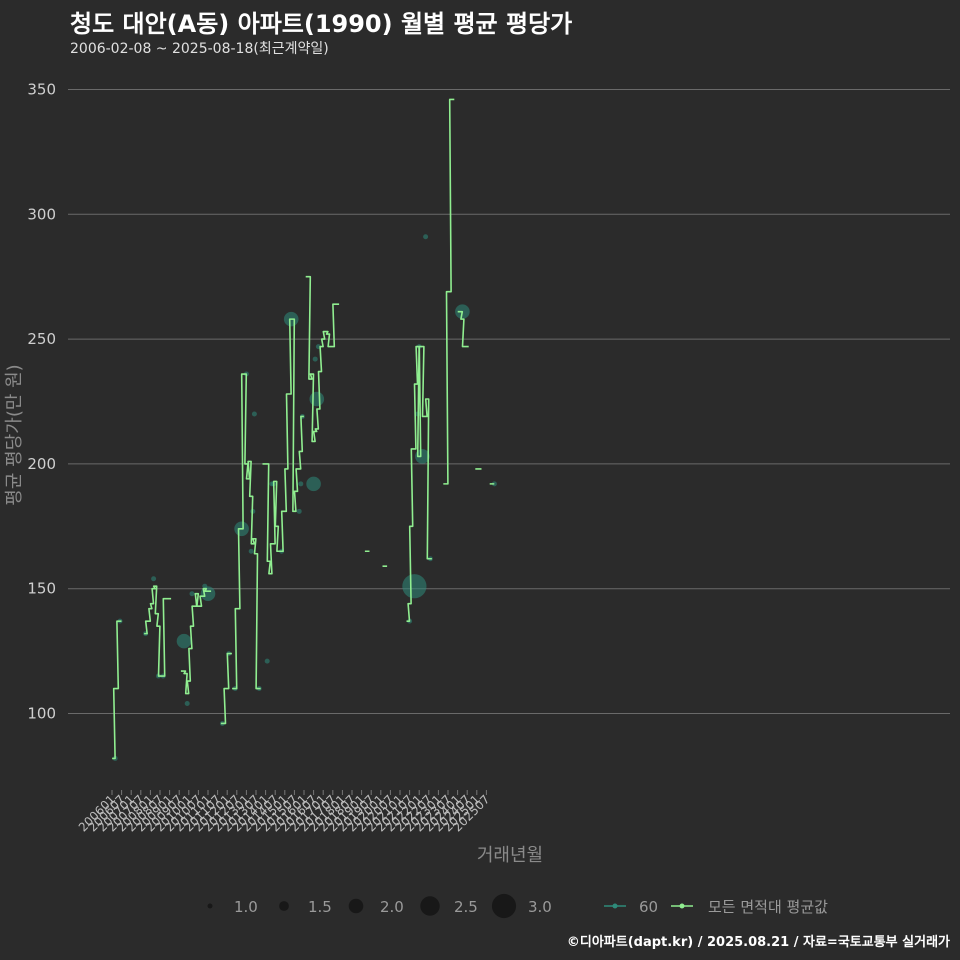 This screenshot has width=960, height=960. I want to click on y-tick-label: 350, so click(41, 90).